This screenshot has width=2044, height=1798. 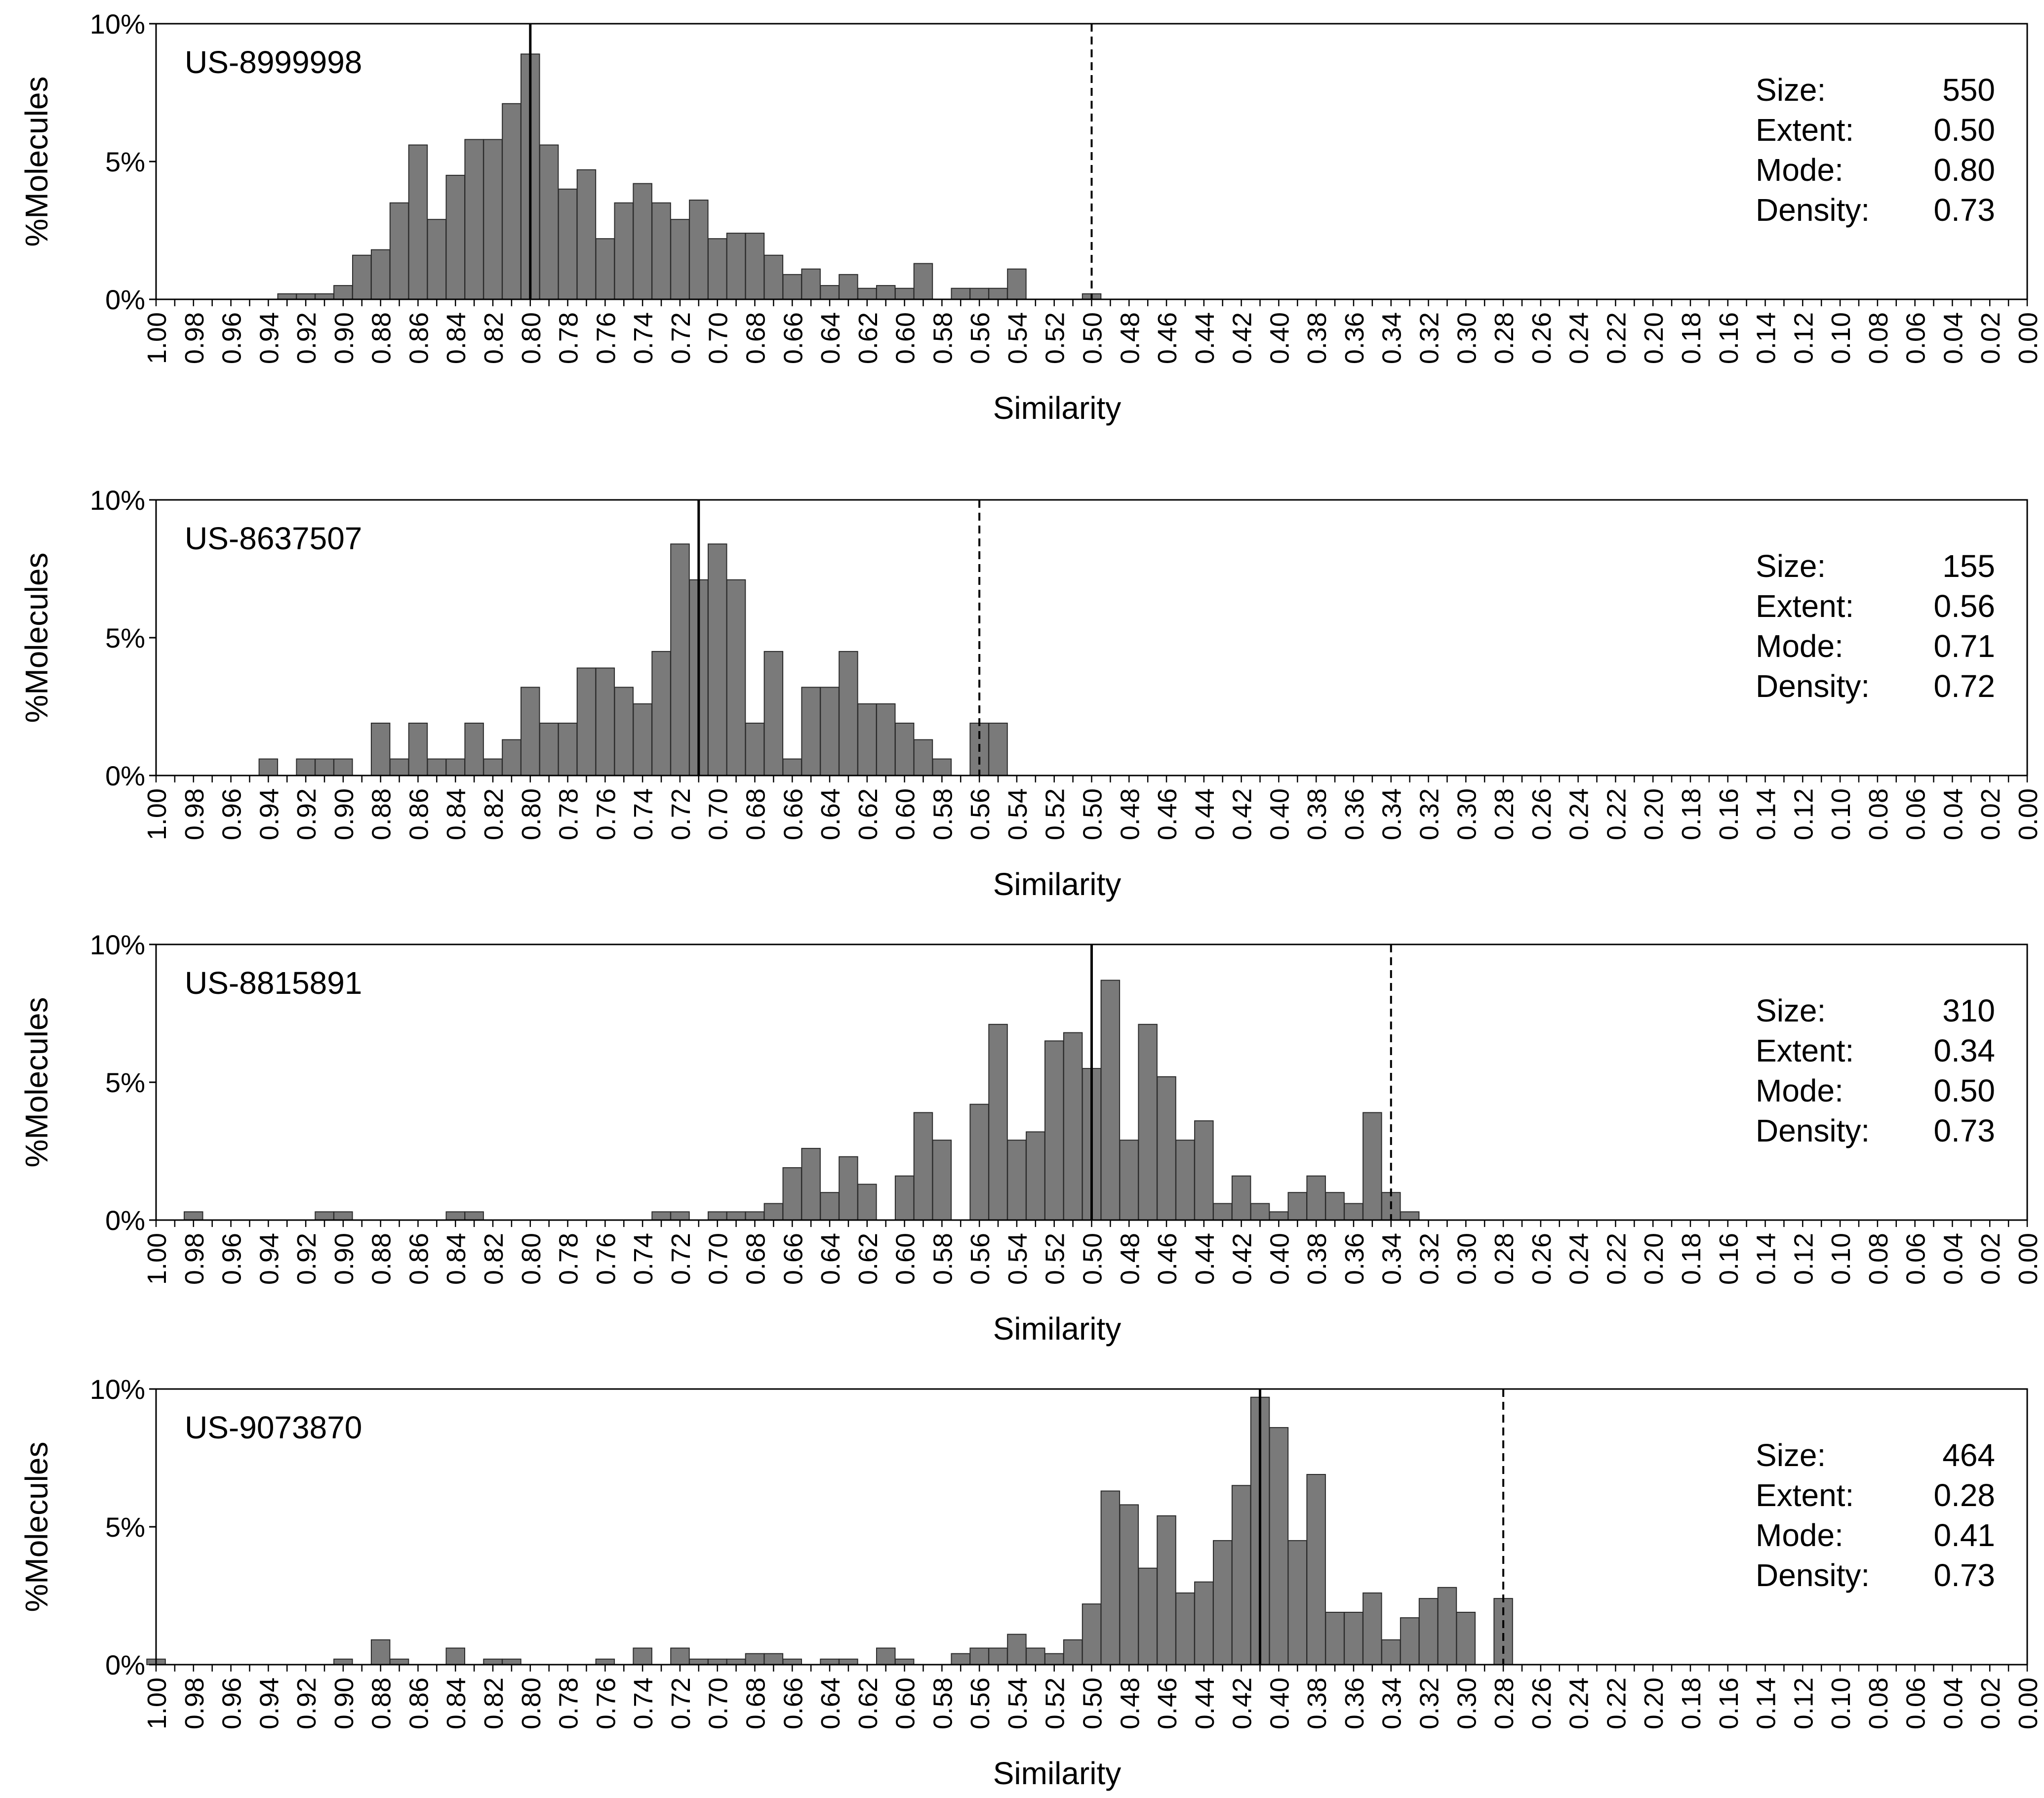 I want to click on x-tick-label: 0.10, so click(x=1841, y=1259).